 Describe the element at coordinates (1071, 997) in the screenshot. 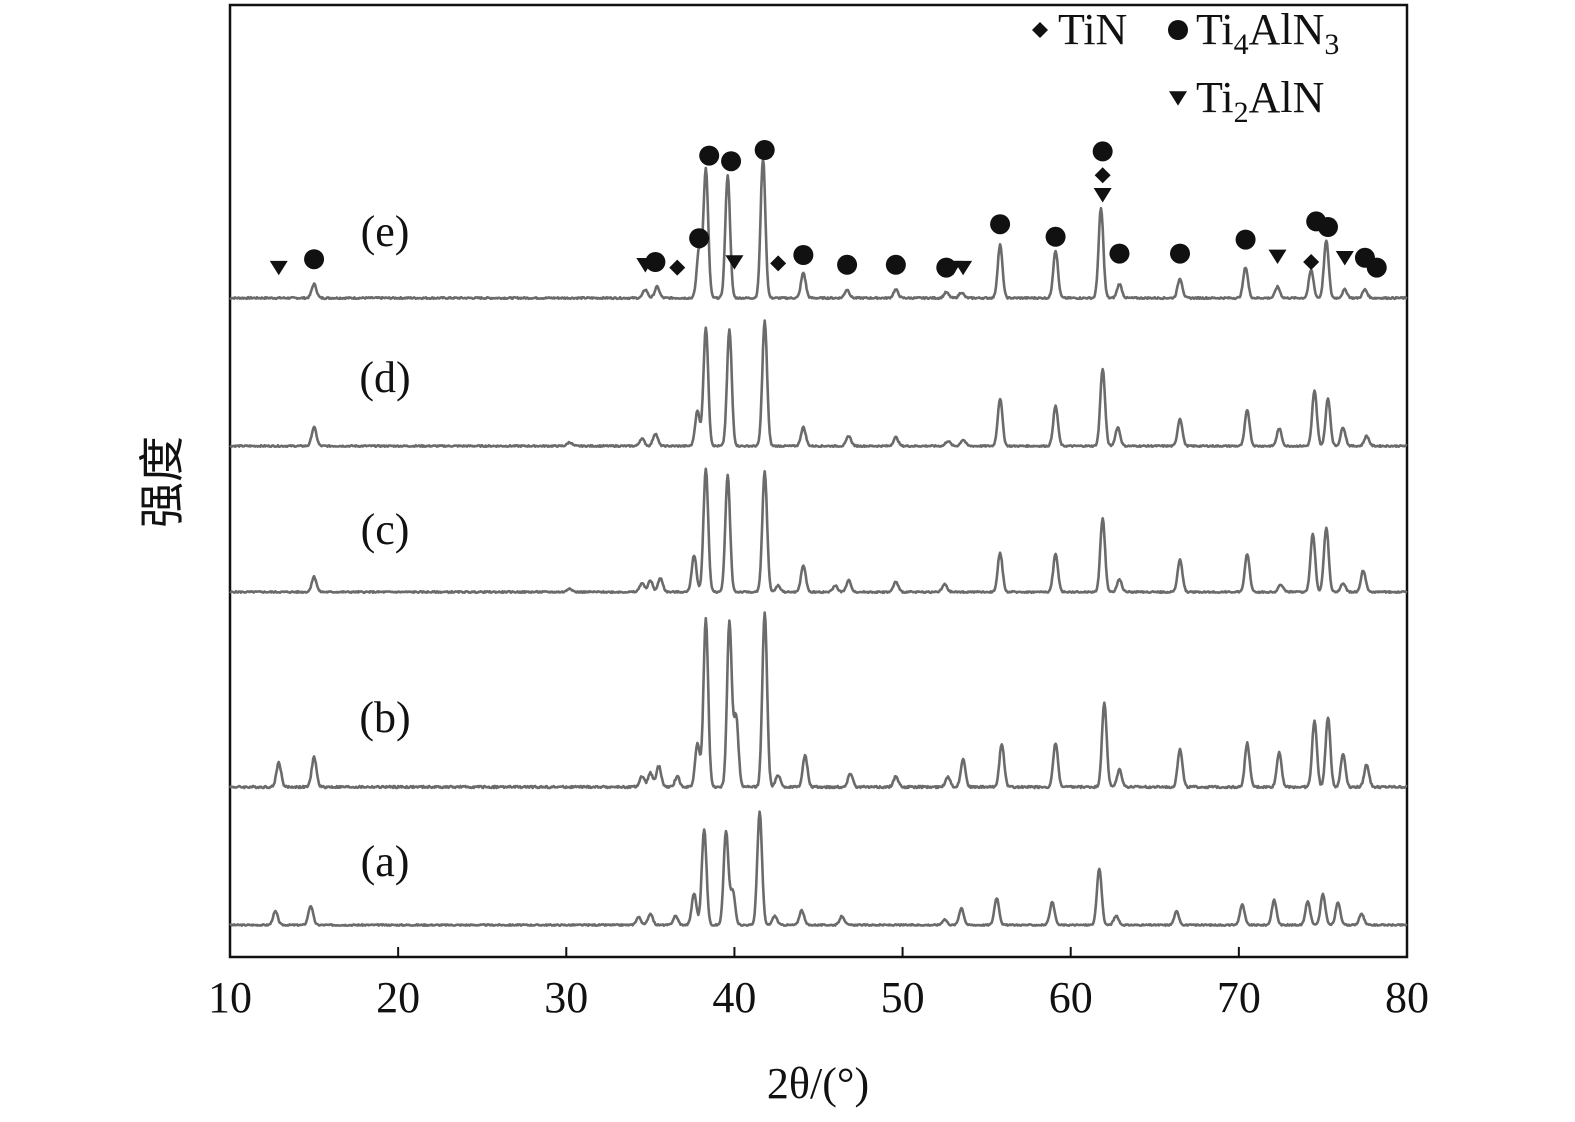

I see `x-tick-label: 60` at that location.